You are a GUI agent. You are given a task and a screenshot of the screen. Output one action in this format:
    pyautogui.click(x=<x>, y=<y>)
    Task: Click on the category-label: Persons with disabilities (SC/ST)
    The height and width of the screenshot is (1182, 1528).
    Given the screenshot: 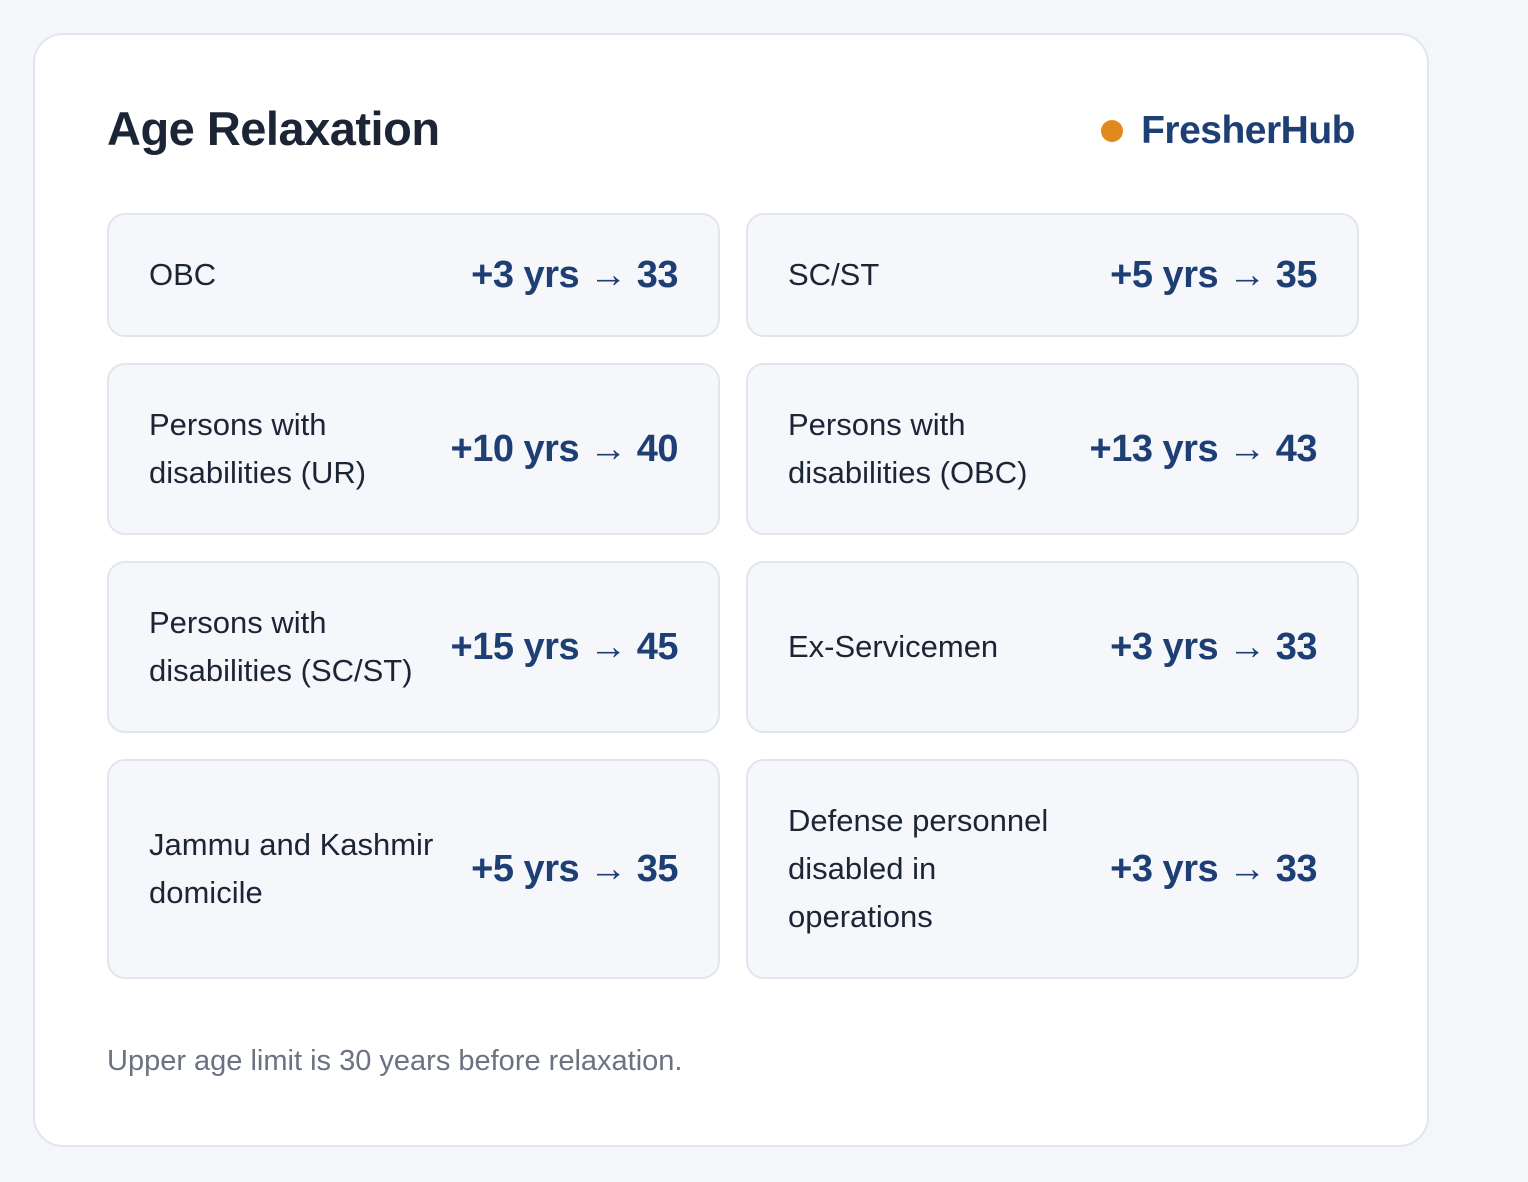 What is the action you would take?
    pyautogui.click(x=281, y=646)
    